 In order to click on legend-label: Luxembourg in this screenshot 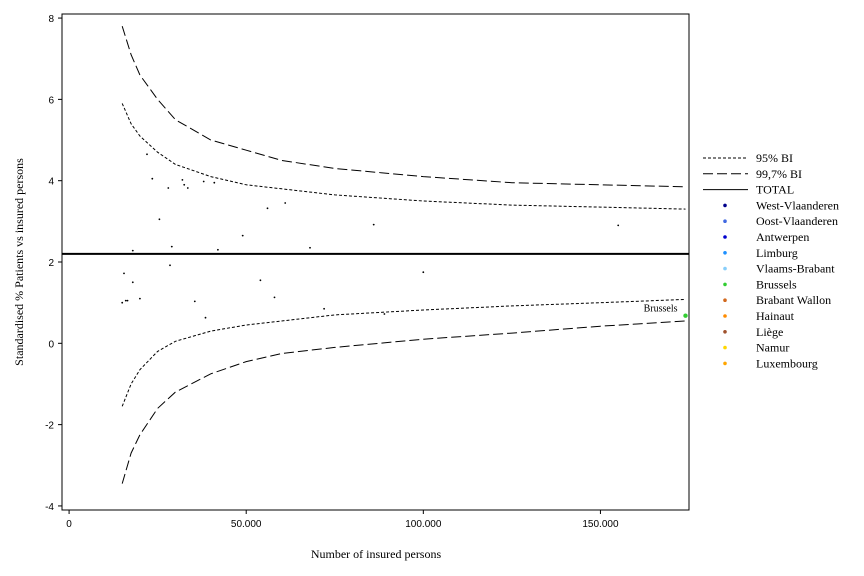, I will do `click(787, 363)`.